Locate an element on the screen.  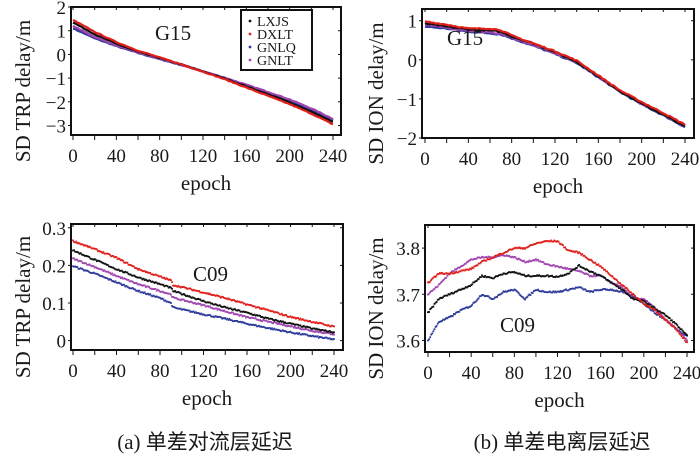
legend-item-gnlq: GNLQ is located at coordinates (272, 48).